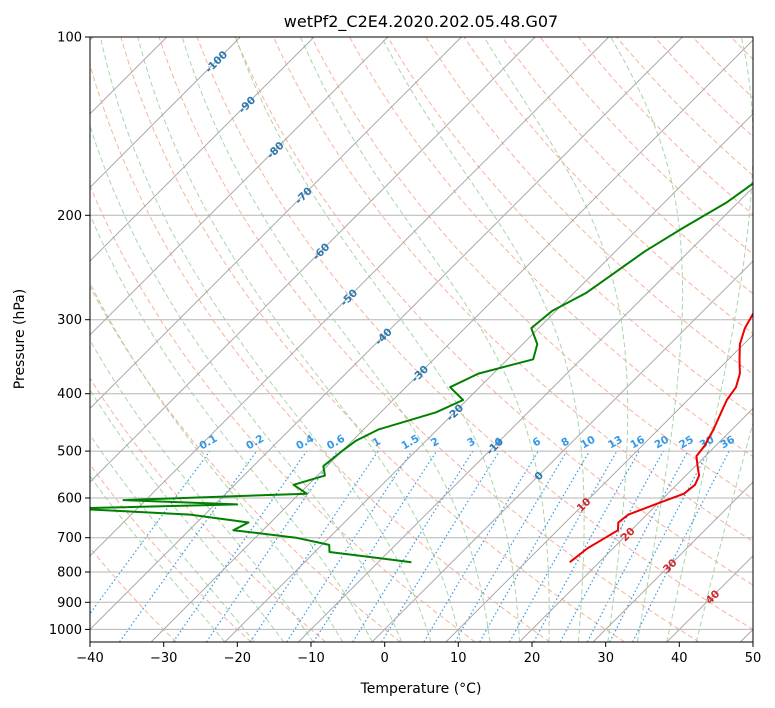  What do you see at coordinates (69, 499) in the screenshot?
I see `y-tick-label: 600` at bounding box center [69, 499].